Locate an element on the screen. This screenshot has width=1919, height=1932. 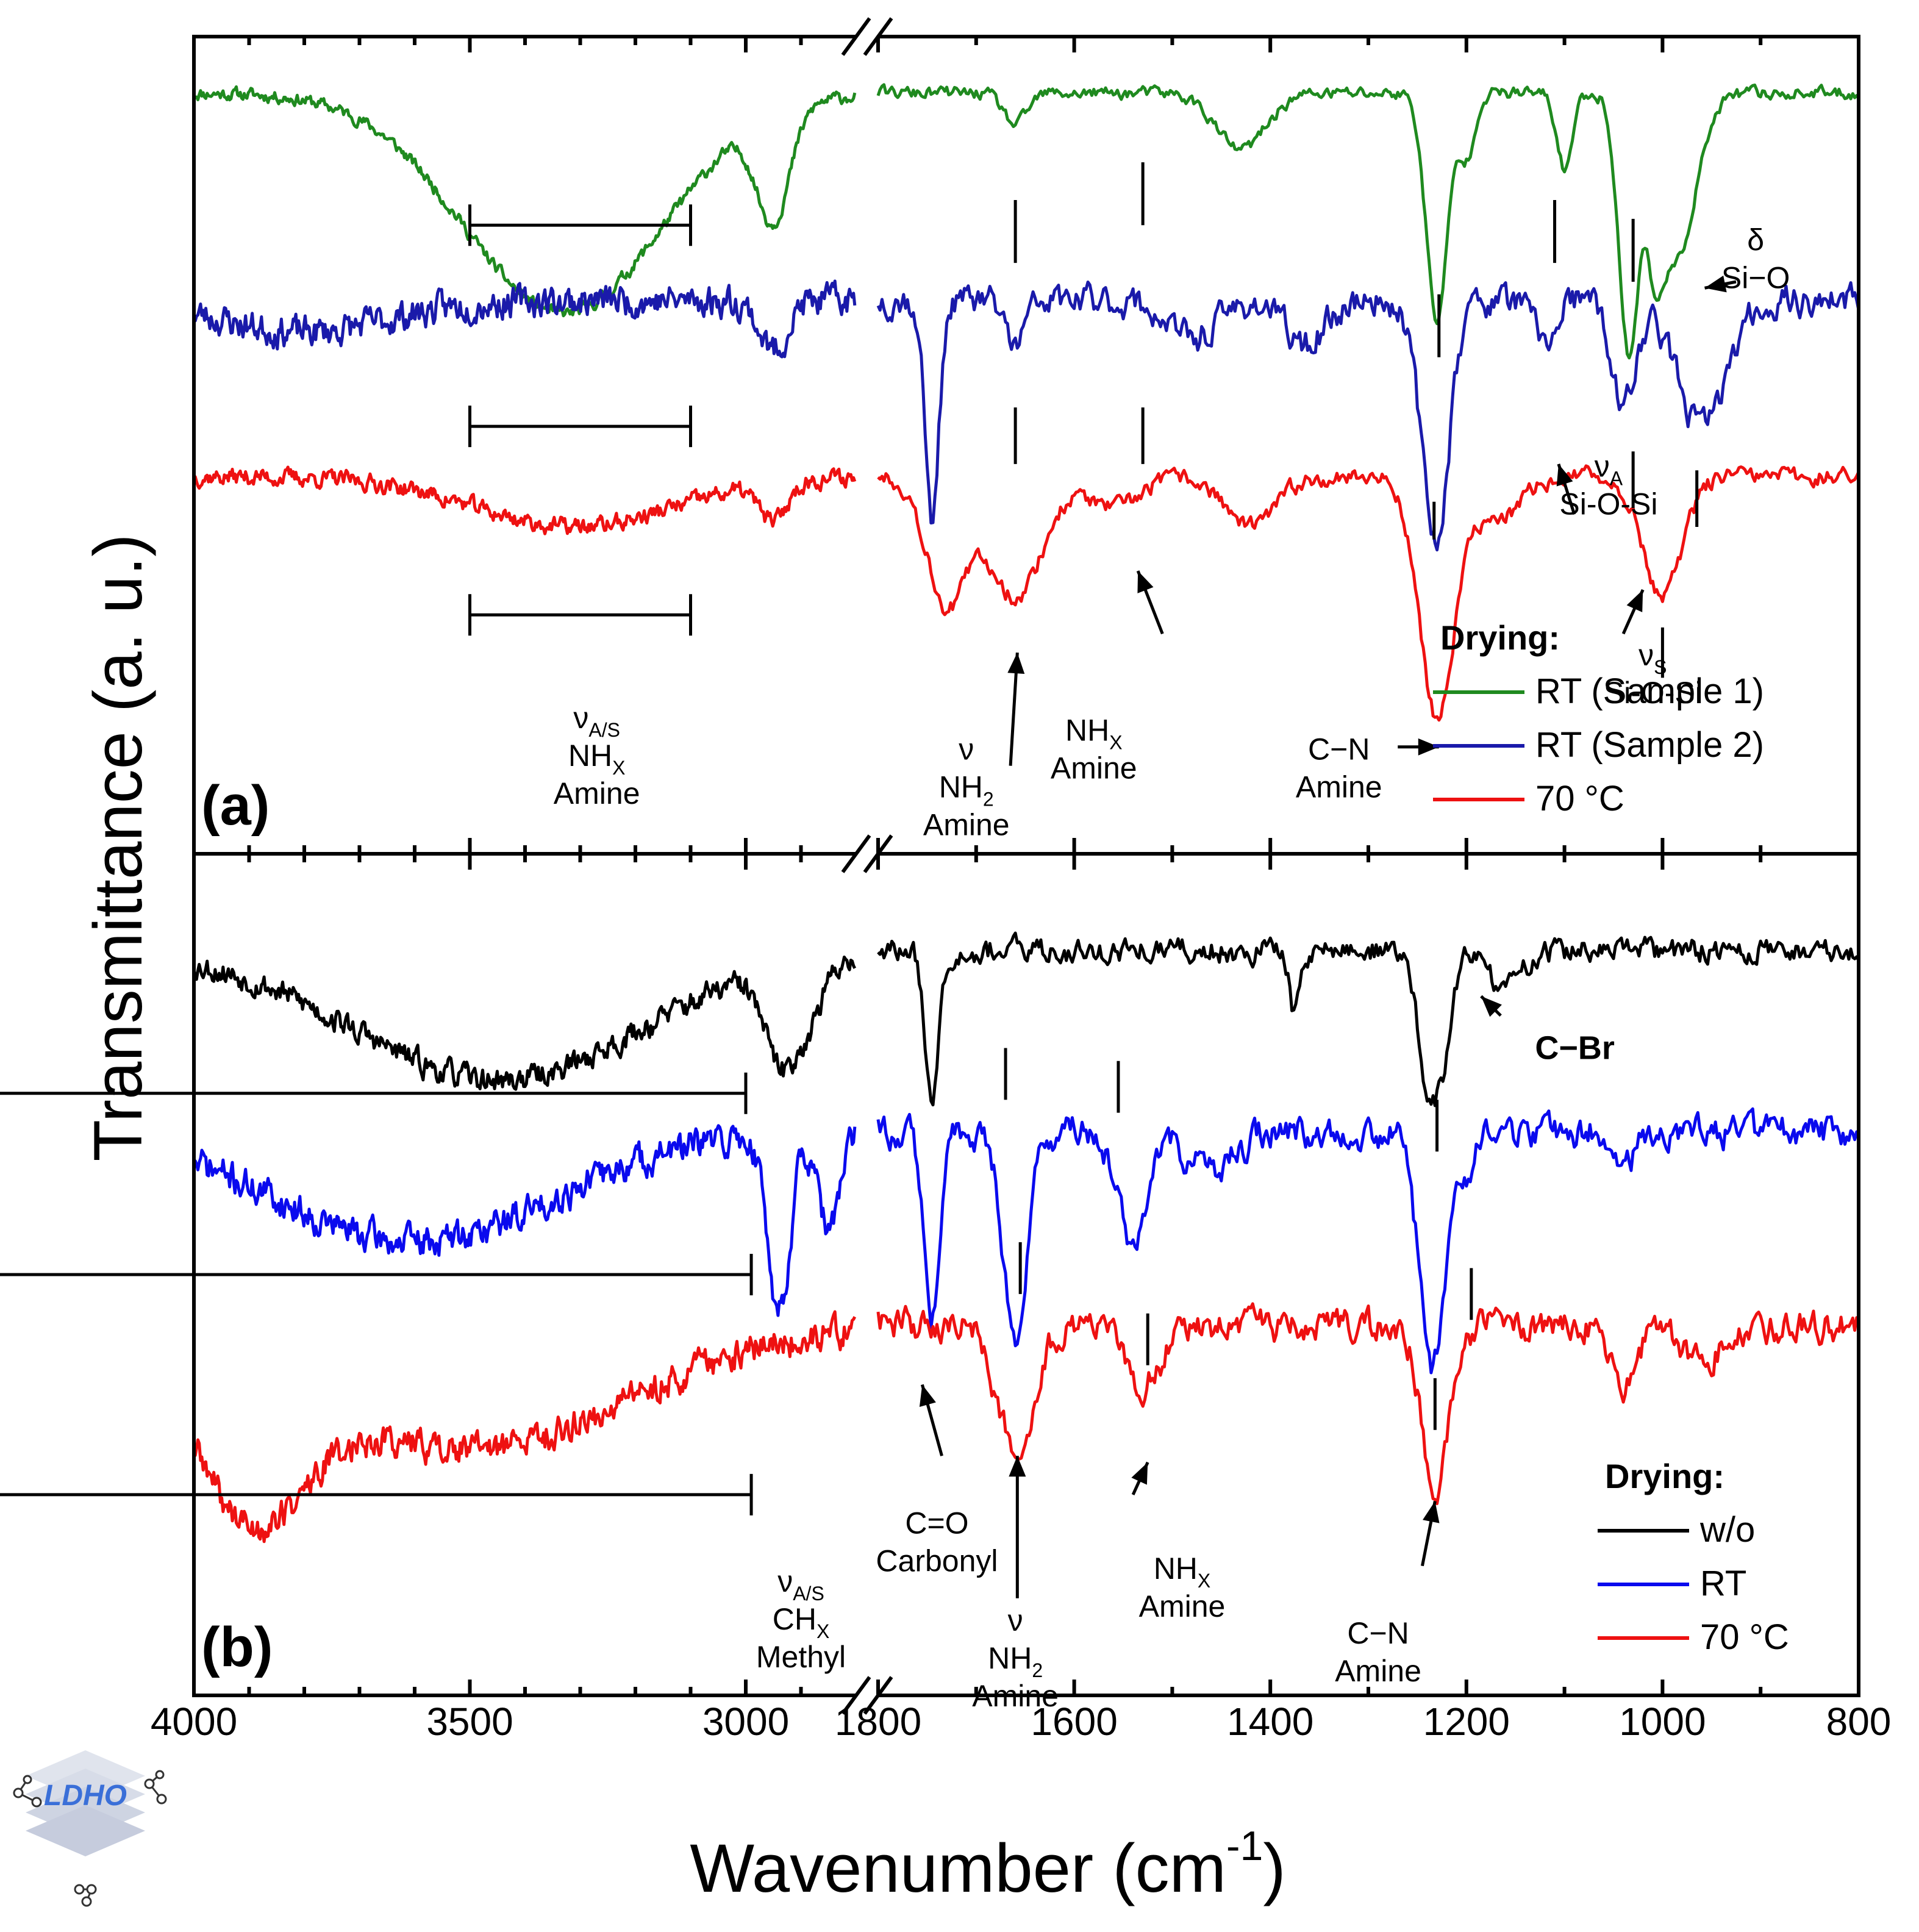
logo-layers is located at coordinates (85, 1803).